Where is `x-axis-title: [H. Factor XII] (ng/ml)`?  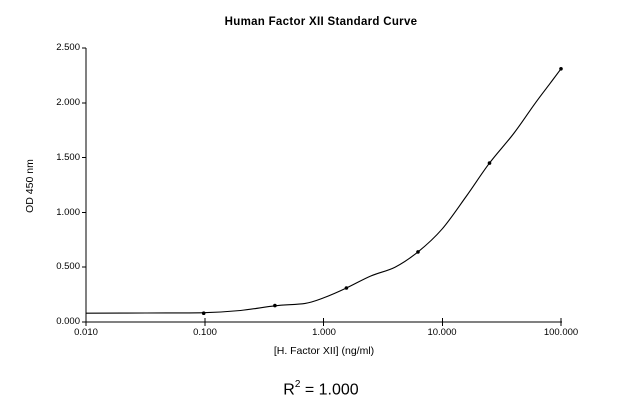
x-axis-title: [H. Factor XII] (ng/ml) is located at coordinates (324, 351).